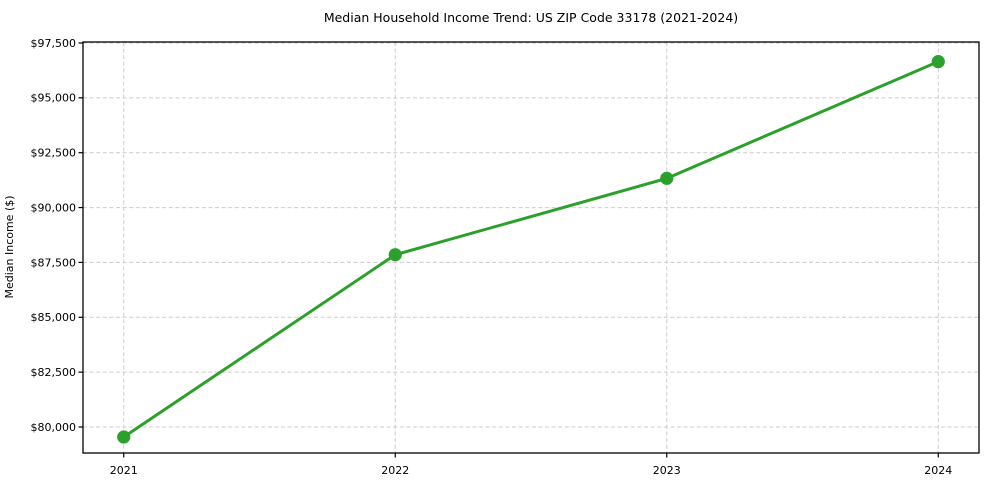 The image size is (989, 490). What do you see at coordinates (54, 153) in the screenshot?
I see `y-tick-label: $92,500` at bounding box center [54, 153].